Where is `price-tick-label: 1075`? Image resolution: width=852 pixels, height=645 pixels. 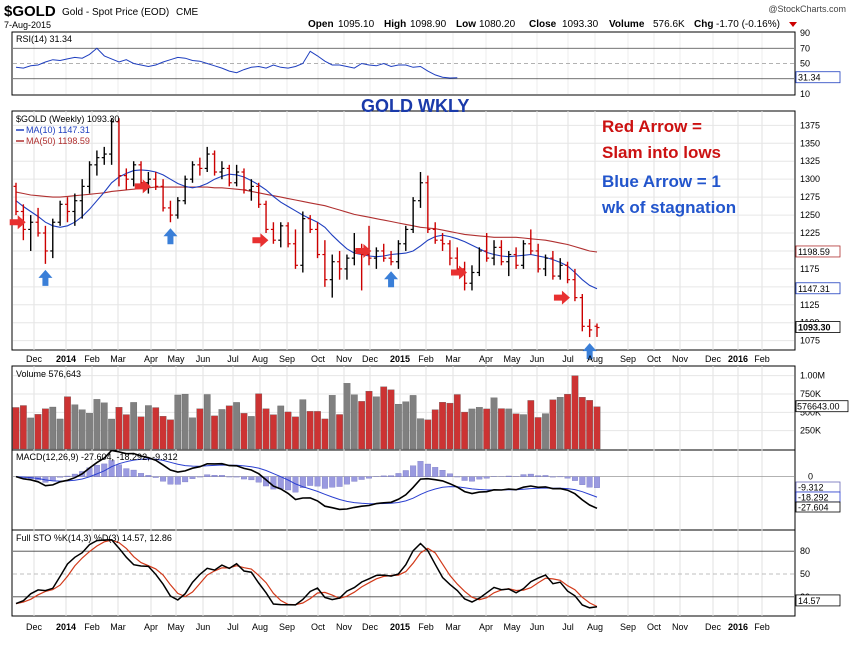
price-tick-label: 1075 is located at coordinates (810, 341).